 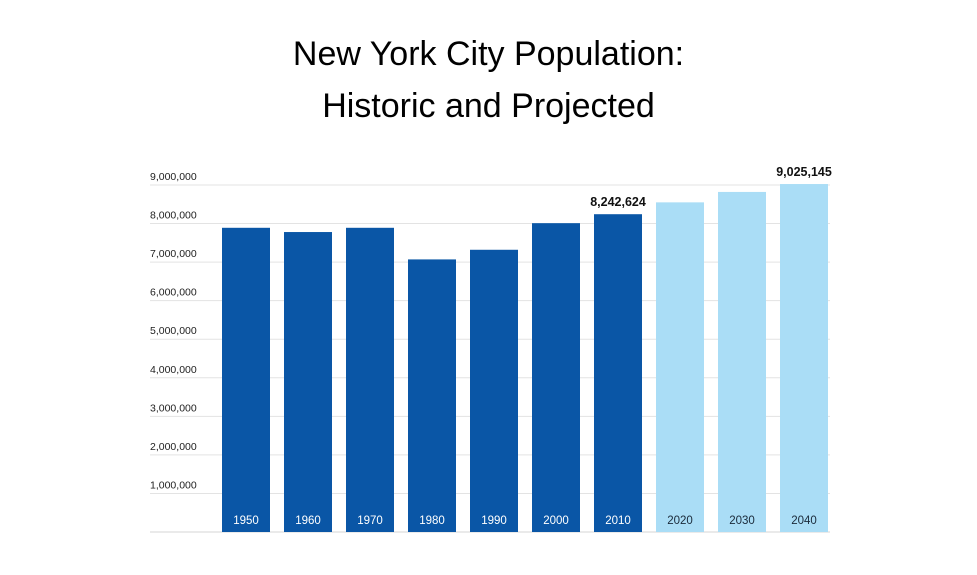 I want to click on data-label-2040: 9,025,145, so click(x=804, y=172).